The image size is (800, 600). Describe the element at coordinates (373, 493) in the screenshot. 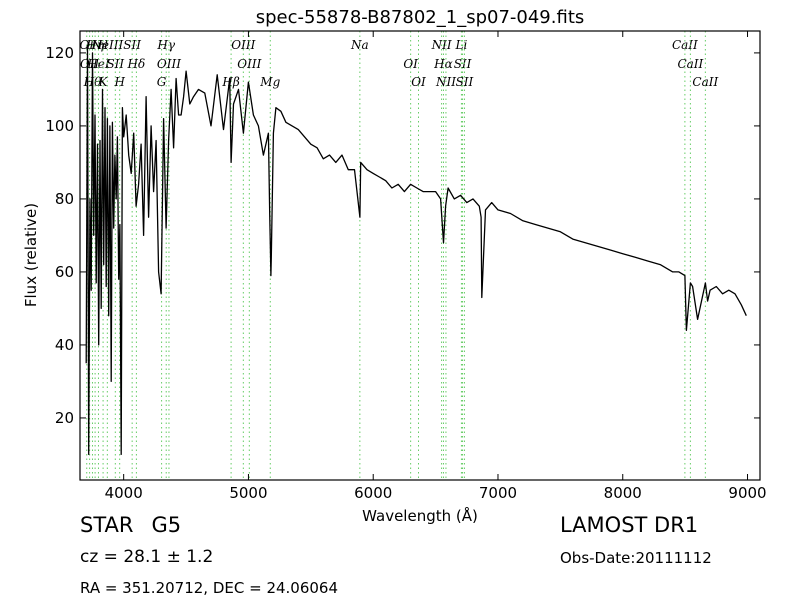

I see `x-tick-label: 6000` at that location.